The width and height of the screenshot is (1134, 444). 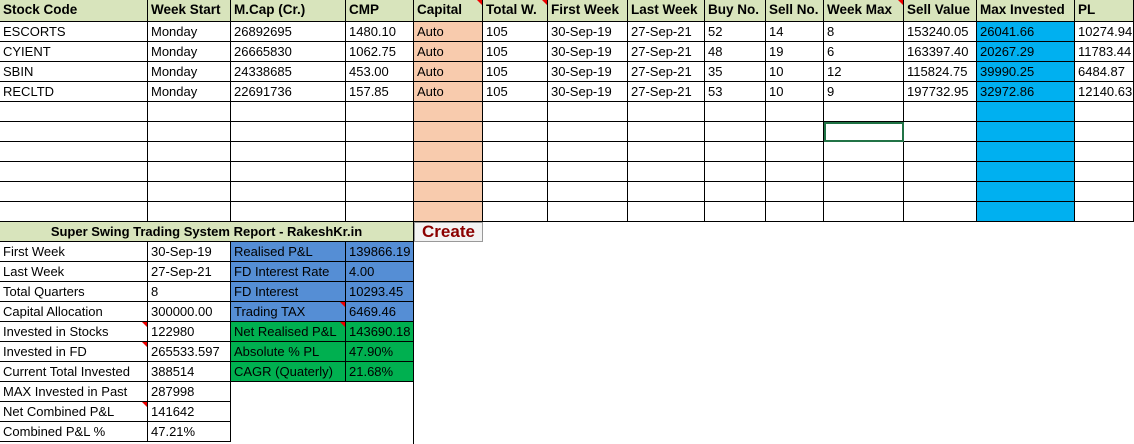 What do you see at coordinates (189, 252) in the screenshot?
I see `report-value: 30-Sep-19` at bounding box center [189, 252].